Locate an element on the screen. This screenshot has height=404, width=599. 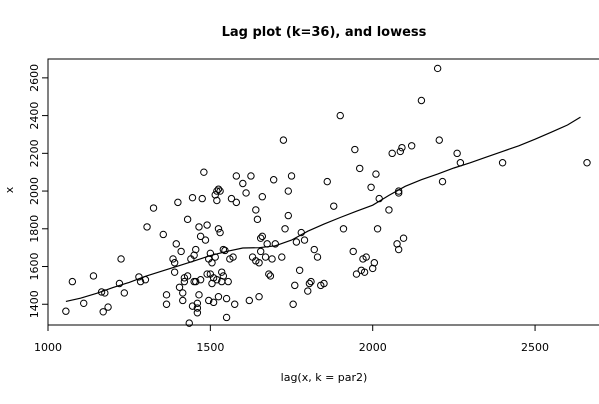
y-tick-label: 1400 is located at coordinates (34, 304).